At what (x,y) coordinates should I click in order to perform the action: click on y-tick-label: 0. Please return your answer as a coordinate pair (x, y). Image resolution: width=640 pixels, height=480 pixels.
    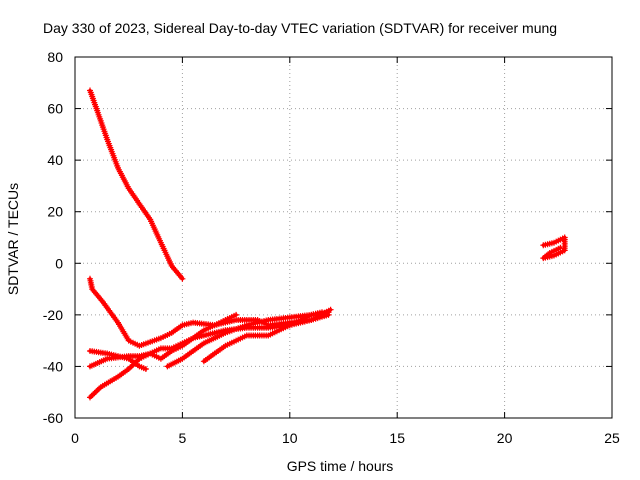
    Looking at the image, I should click on (59, 263).